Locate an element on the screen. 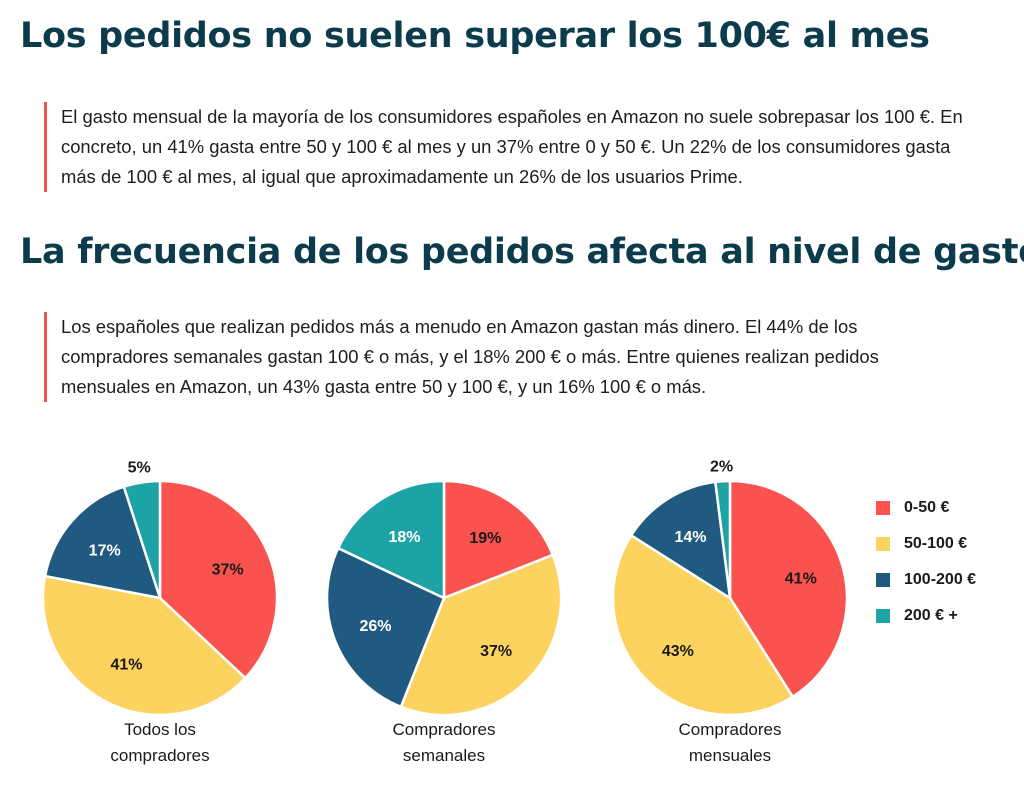 Image resolution: width=1024 pixels, height=788 pixels. legend-label: 50-100 € is located at coordinates (936, 543).